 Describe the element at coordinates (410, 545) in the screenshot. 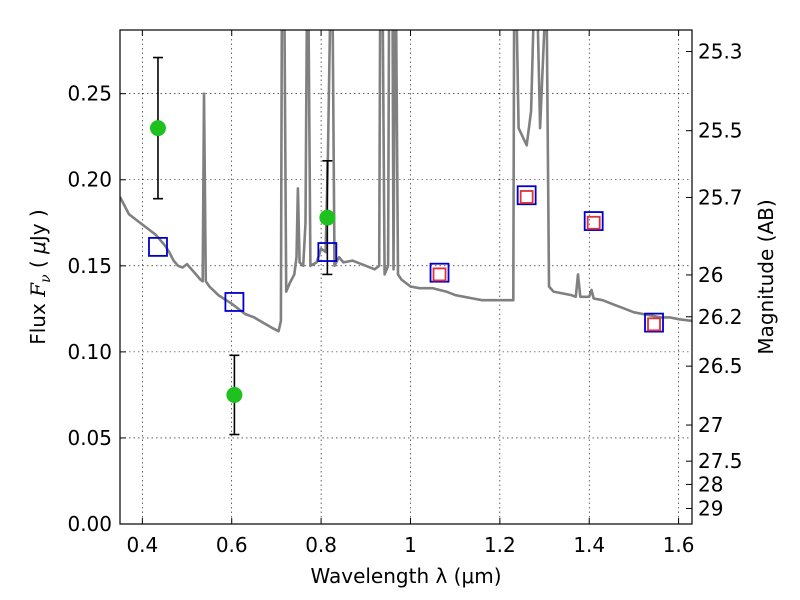

I see `x-tick-label: 1` at that location.